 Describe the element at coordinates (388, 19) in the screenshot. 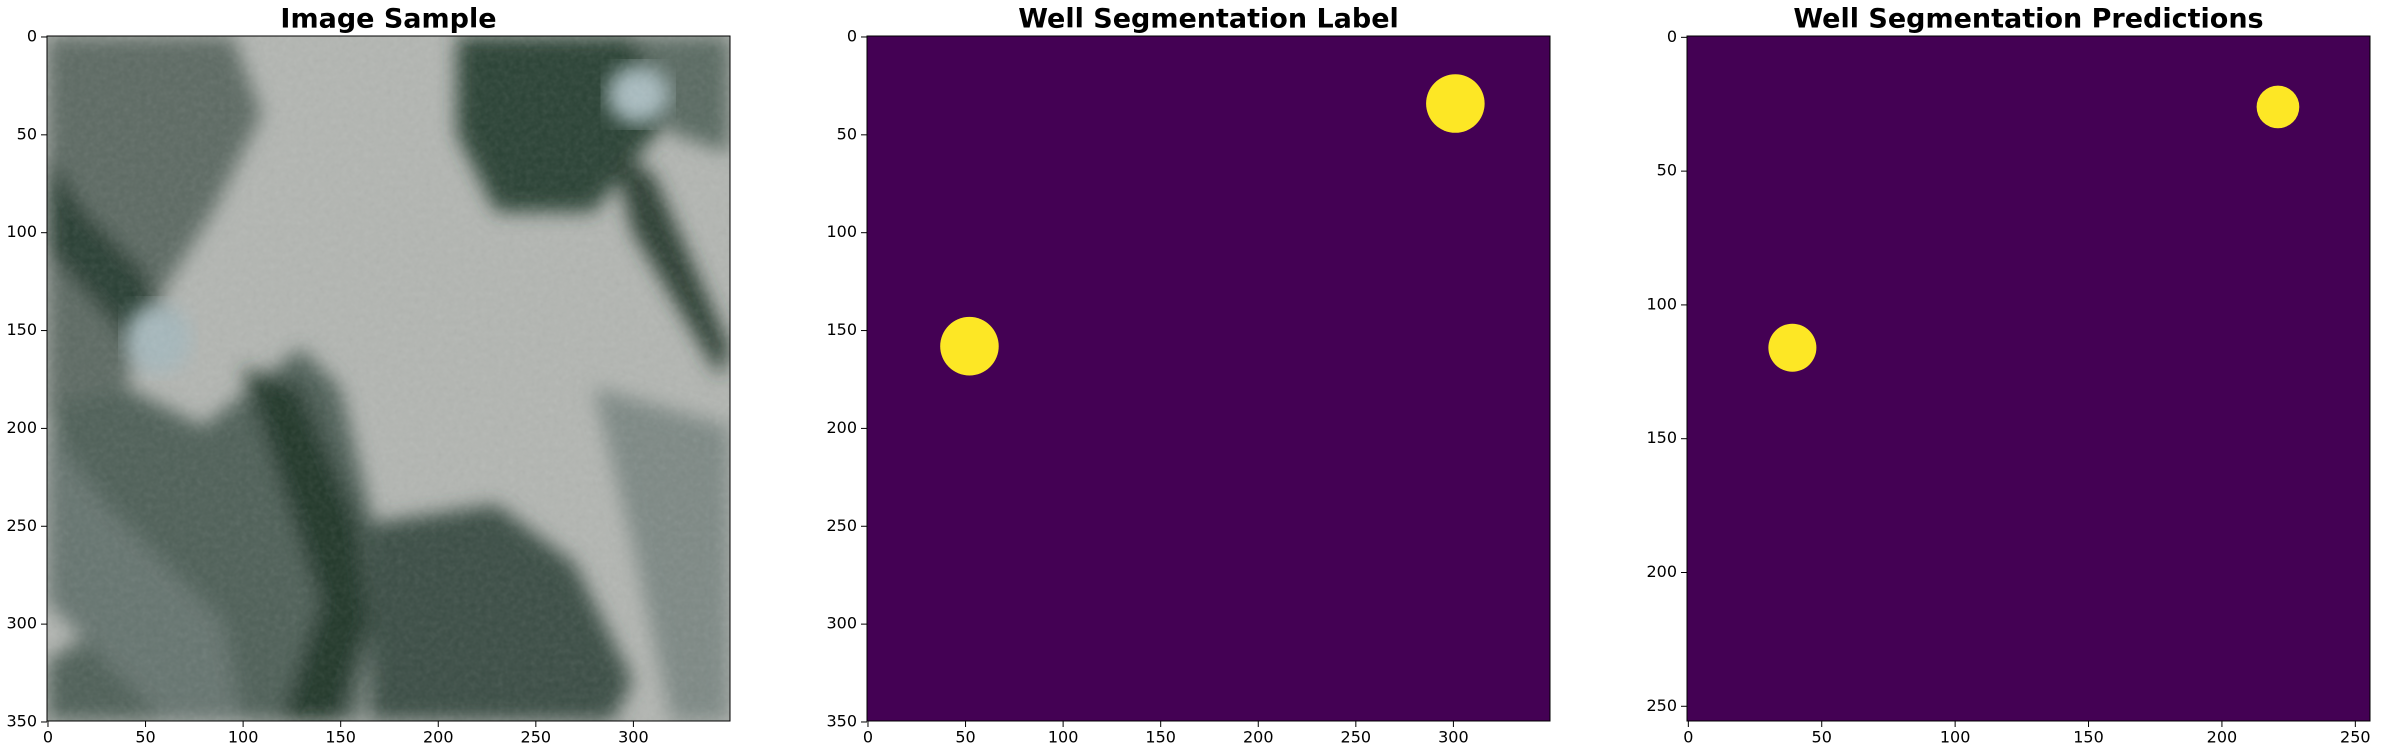

I see `chart-title: Image Sample` at that location.